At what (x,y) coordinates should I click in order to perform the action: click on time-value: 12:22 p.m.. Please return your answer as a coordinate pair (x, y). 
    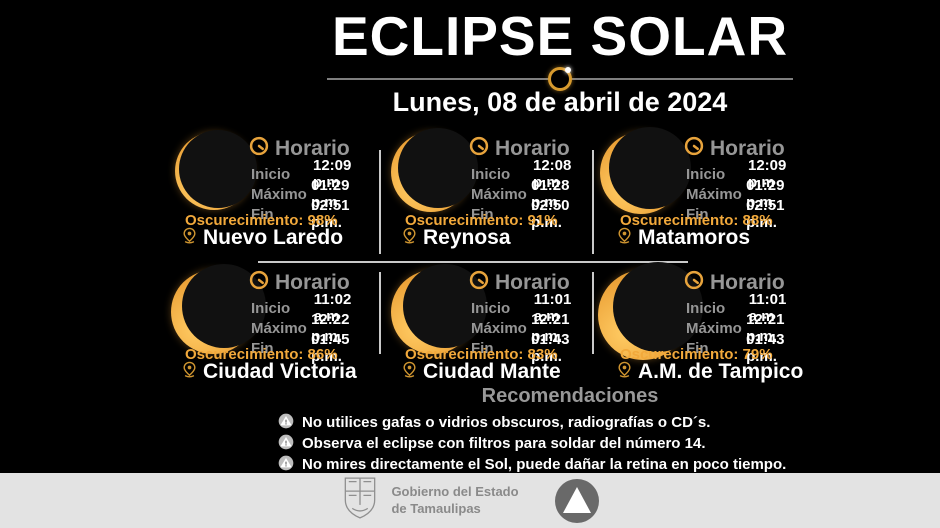
    Looking at the image, I should click on (330, 328).